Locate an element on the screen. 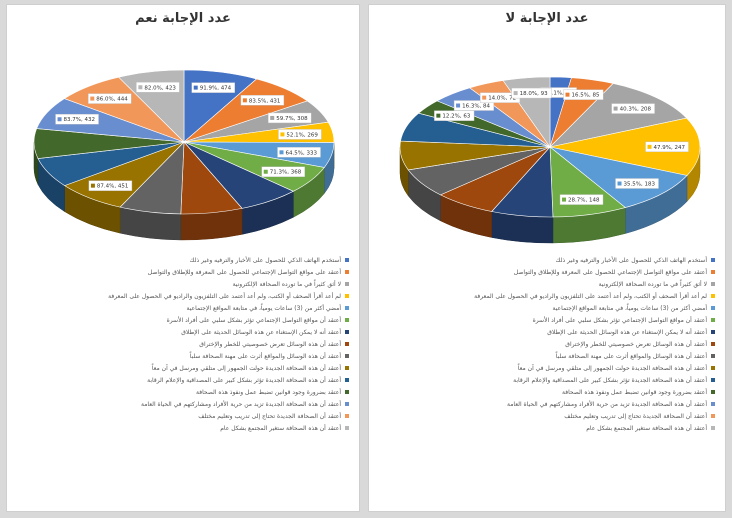 Image resolution: width=732 pixels, height=518 pixels. data-label-text: 40.3%, 208 is located at coordinates (636, 110).